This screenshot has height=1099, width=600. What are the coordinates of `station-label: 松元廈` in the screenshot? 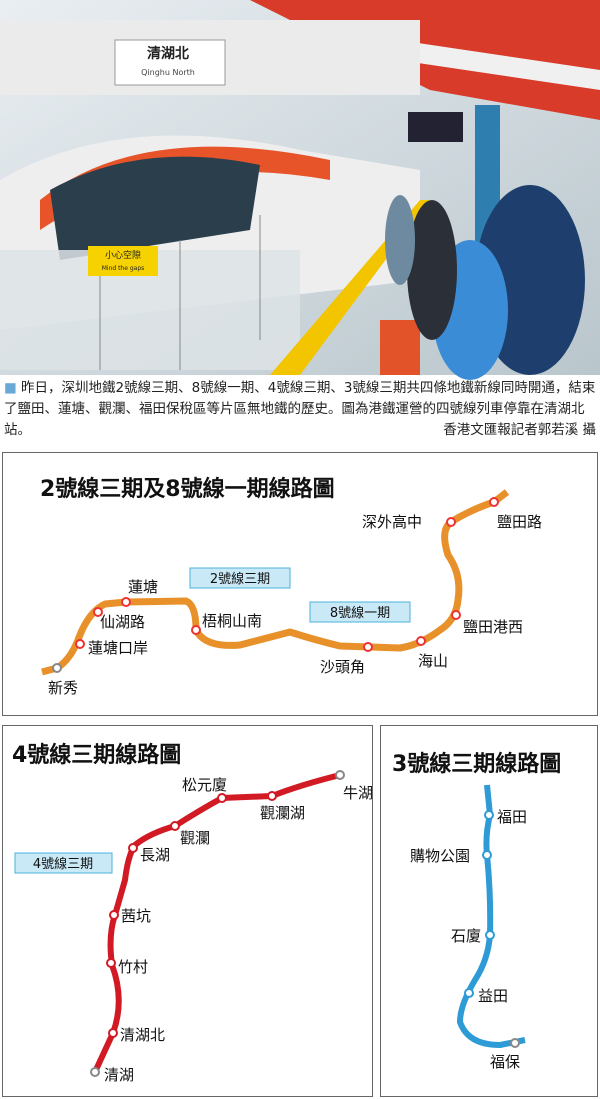 It's located at (204, 785).